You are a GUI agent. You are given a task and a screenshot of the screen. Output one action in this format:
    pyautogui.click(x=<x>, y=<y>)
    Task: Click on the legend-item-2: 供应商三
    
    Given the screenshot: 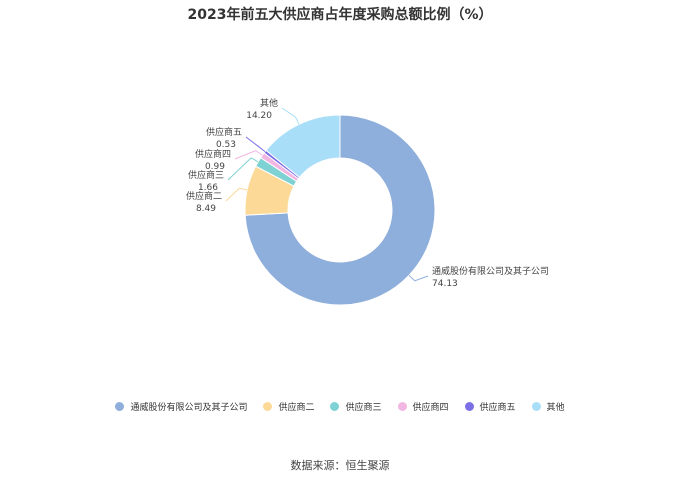 What is the action you would take?
    pyautogui.click(x=356, y=406)
    